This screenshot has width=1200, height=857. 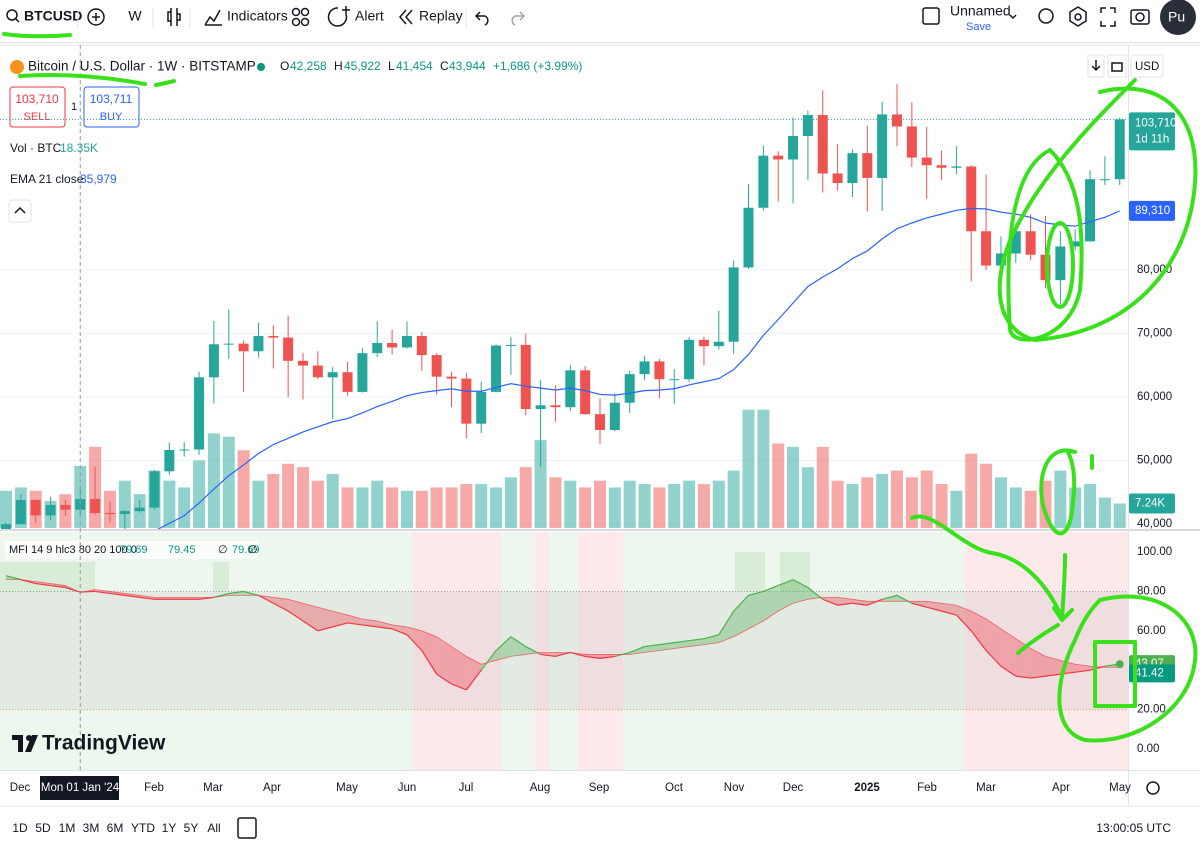 I want to click on alert-icon, so click(x=338, y=16).